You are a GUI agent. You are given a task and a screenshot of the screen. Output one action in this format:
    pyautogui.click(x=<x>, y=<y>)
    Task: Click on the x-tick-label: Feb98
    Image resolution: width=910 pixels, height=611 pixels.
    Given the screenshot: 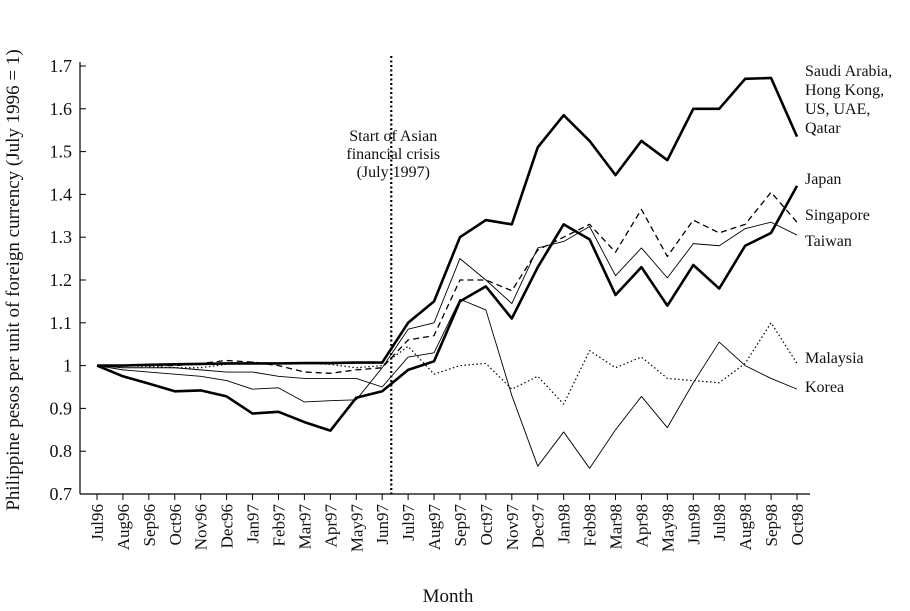 What is the action you would take?
    pyautogui.click(x=590, y=525)
    